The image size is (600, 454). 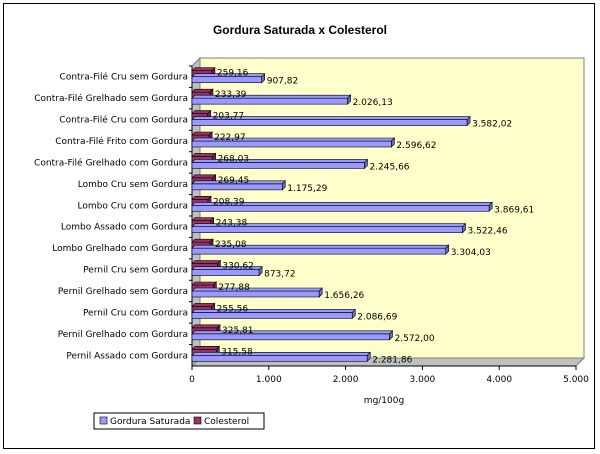 I want to click on data-label-gordura-saturada: 2.281,86, so click(x=392, y=360).